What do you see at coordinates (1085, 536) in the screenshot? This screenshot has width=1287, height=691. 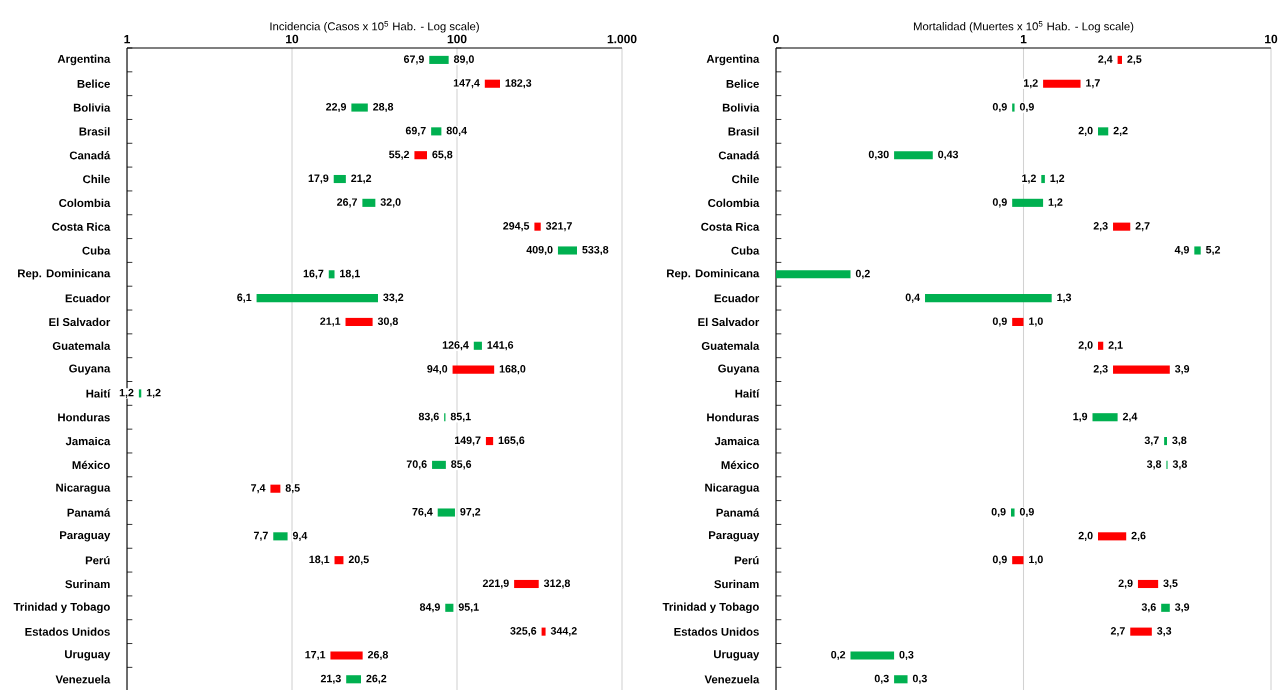 I see `annotation: 2,0` at bounding box center [1085, 536].